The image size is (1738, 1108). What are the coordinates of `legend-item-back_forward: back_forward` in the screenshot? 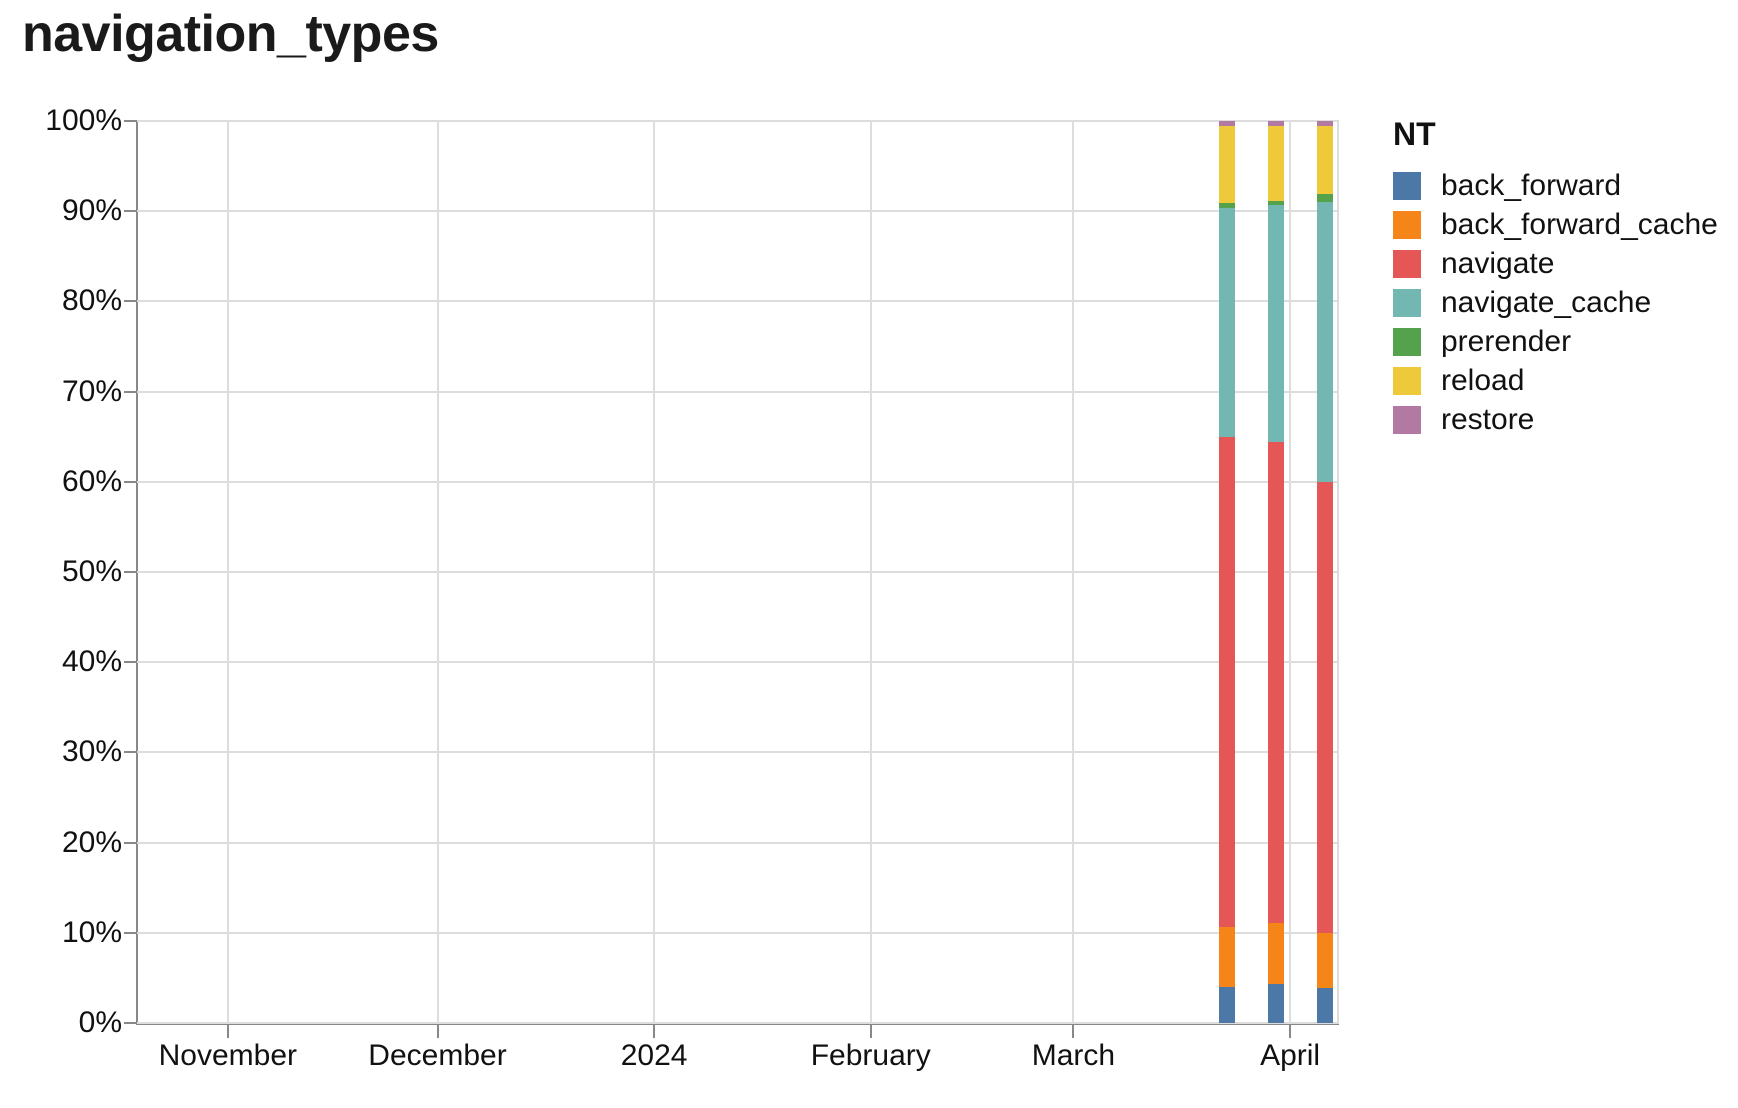 It's located at (1555, 185).